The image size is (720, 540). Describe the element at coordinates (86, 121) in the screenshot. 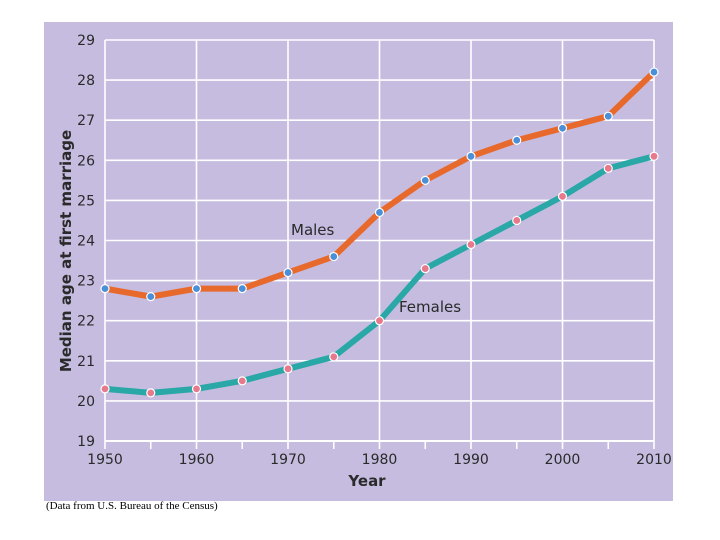

I see `y-tick-label: 27` at that location.